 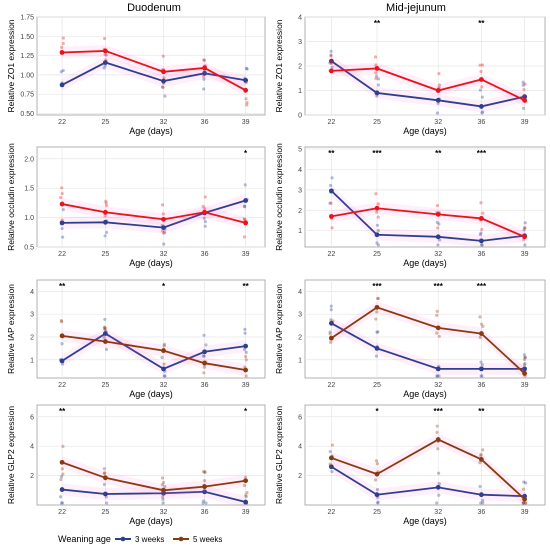 I want to click on y-tick-label: 0, so click(x=300, y=116).